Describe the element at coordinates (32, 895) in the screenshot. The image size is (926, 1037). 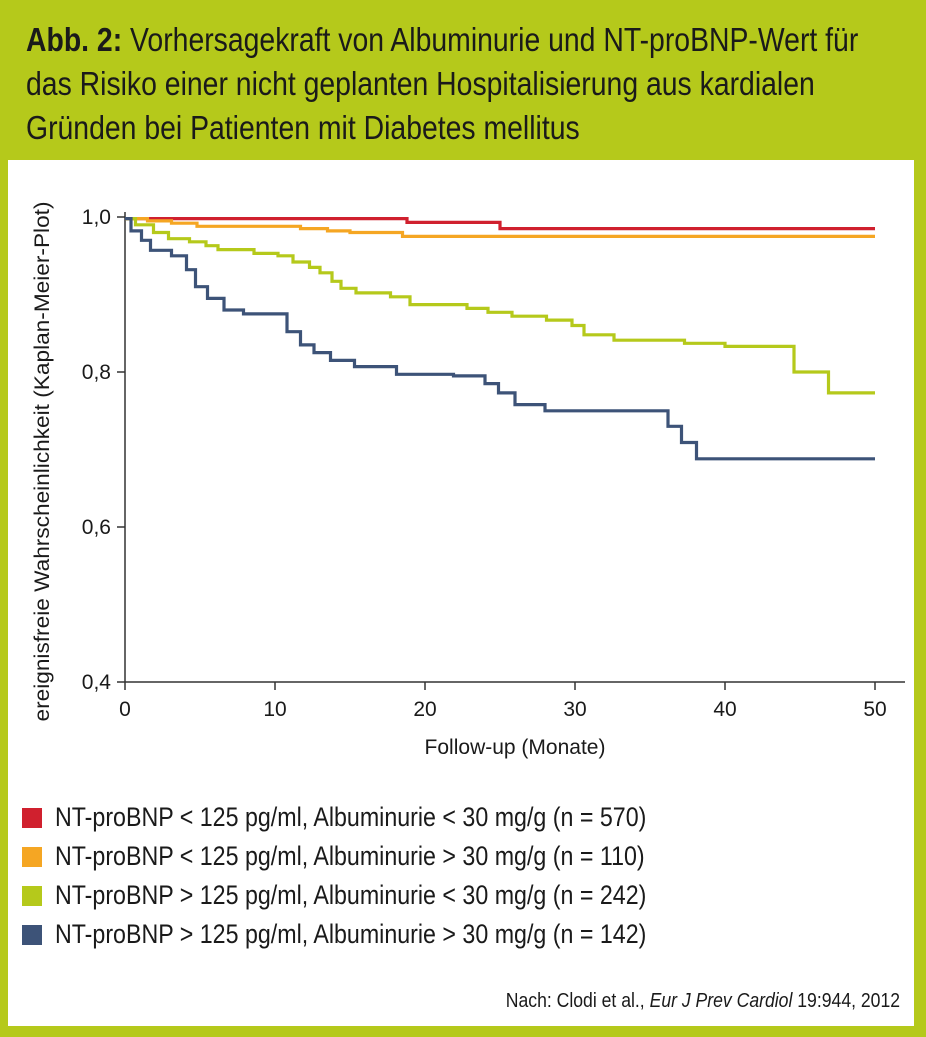
I see `legend-swatch-green` at that location.